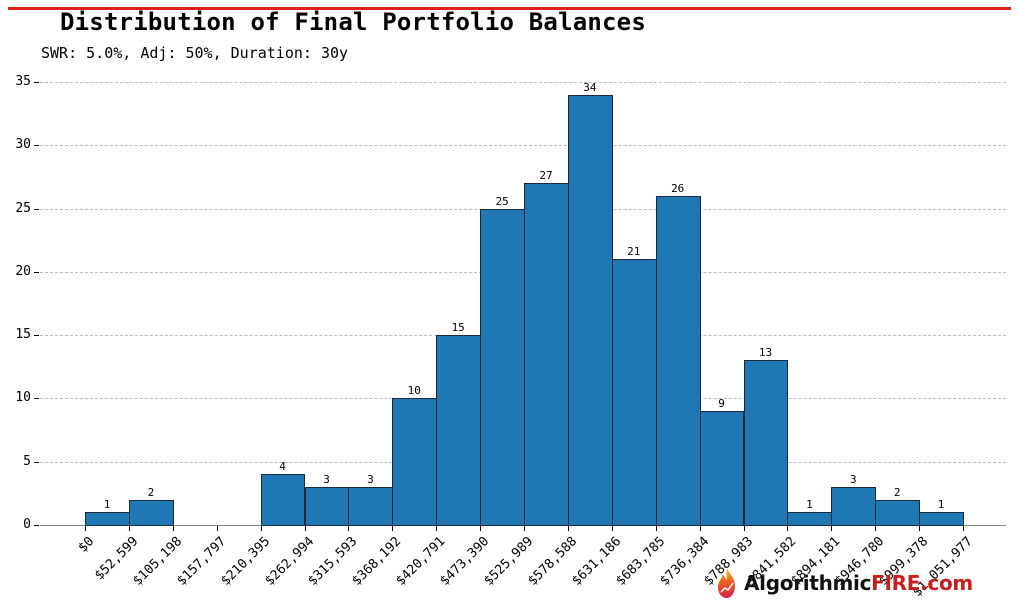 The image size is (1019, 614). What do you see at coordinates (808, 583) in the screenshot?
I see `watermark-text-dark: Algorithmic` at bounding box center [808, 583].